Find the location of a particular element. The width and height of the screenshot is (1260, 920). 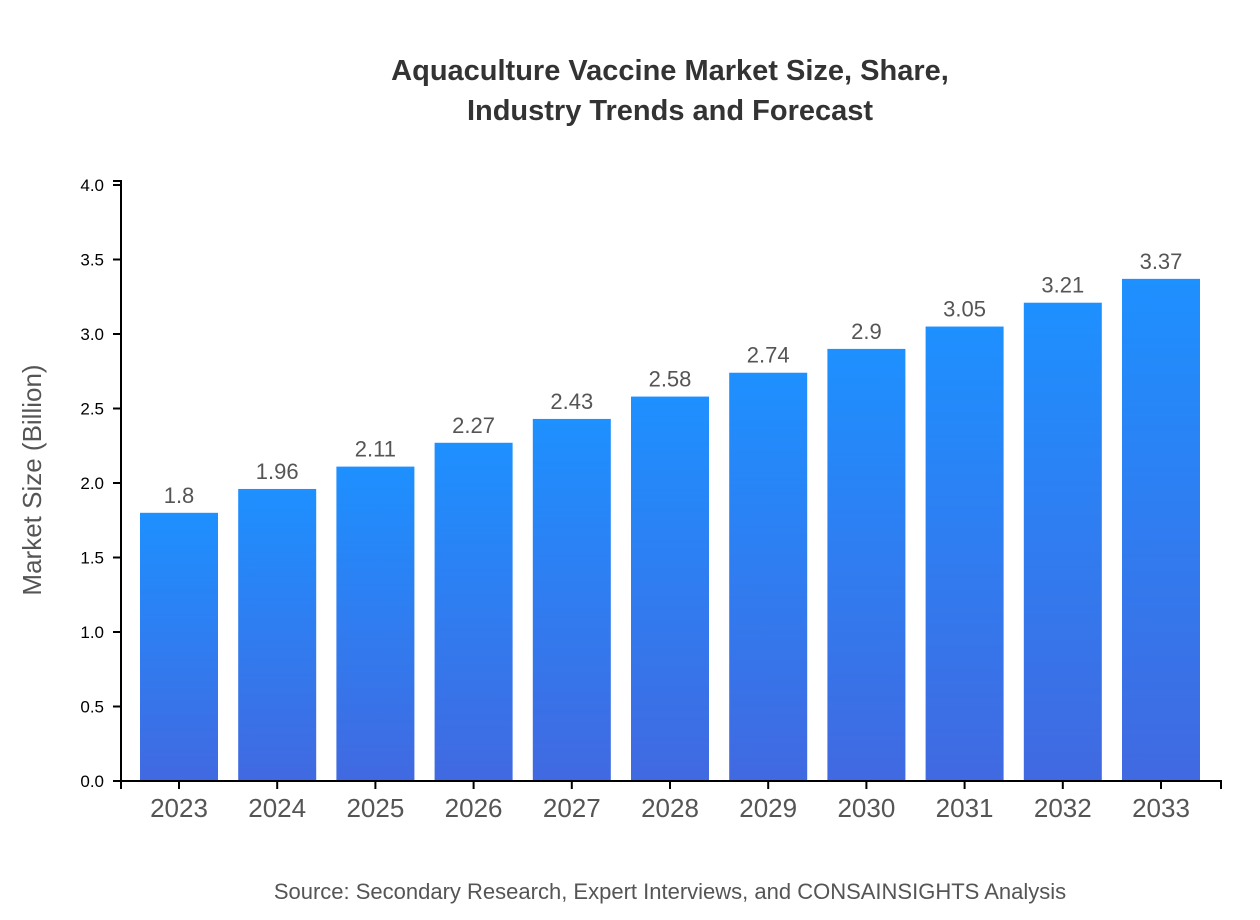

y-tick-label: 4.0 is located at coordinates (92, 185).